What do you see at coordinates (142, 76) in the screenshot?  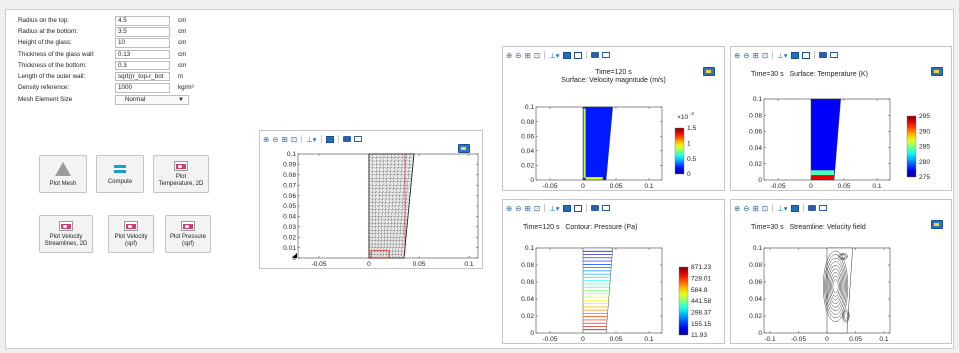 I see `outer-wall-input: sqrt((r_top-r_bot` at bounding box center [142, 76].